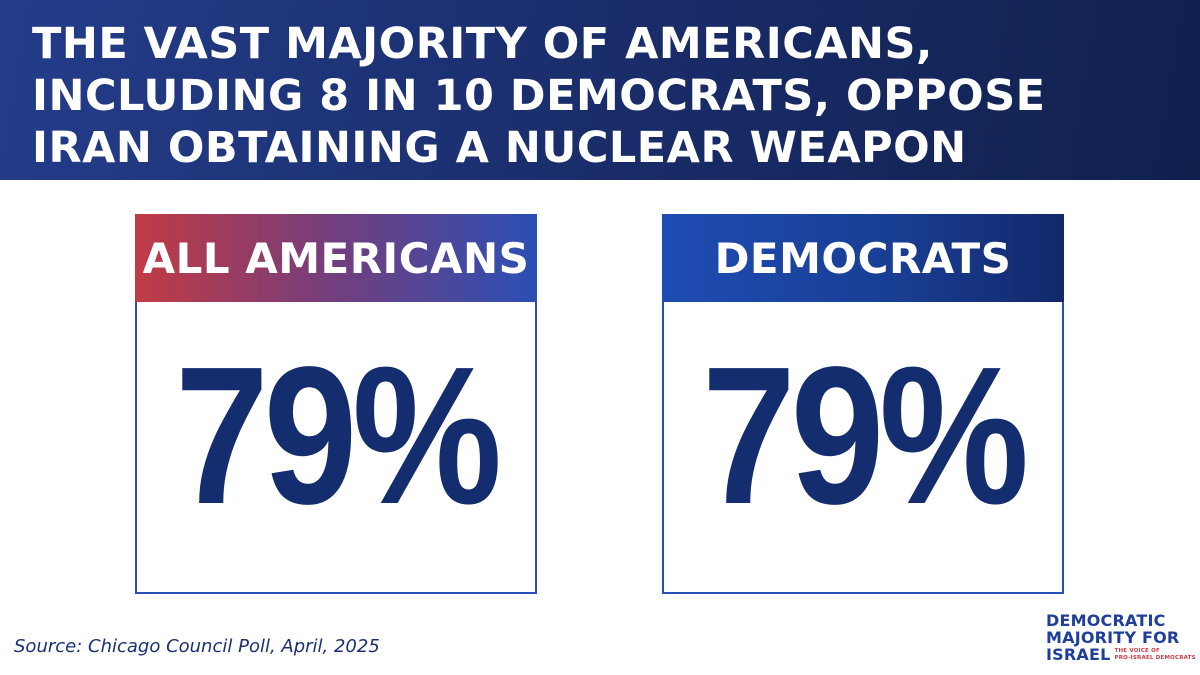 The height and width of the screenshot is (675, 1200). I want to click on card-label-all-americans: ALL AMERICANS, so click(336, 258).